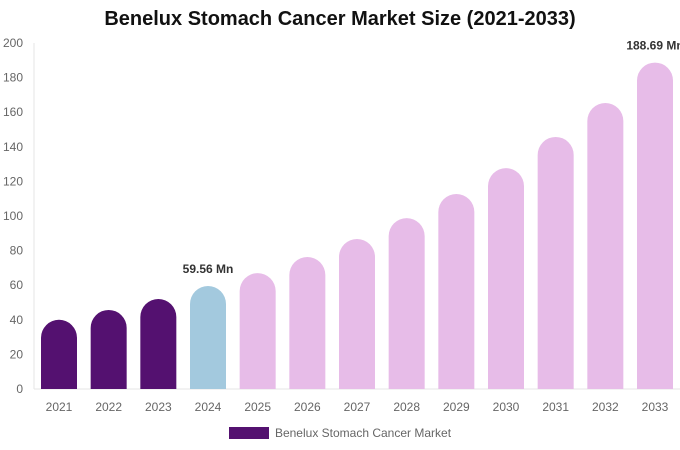 This screenshot has height=450, width=680. What do you see at coordinates (506, 278) in the screenshot?
I see `bar-2030` at bounding box center [506, 278].